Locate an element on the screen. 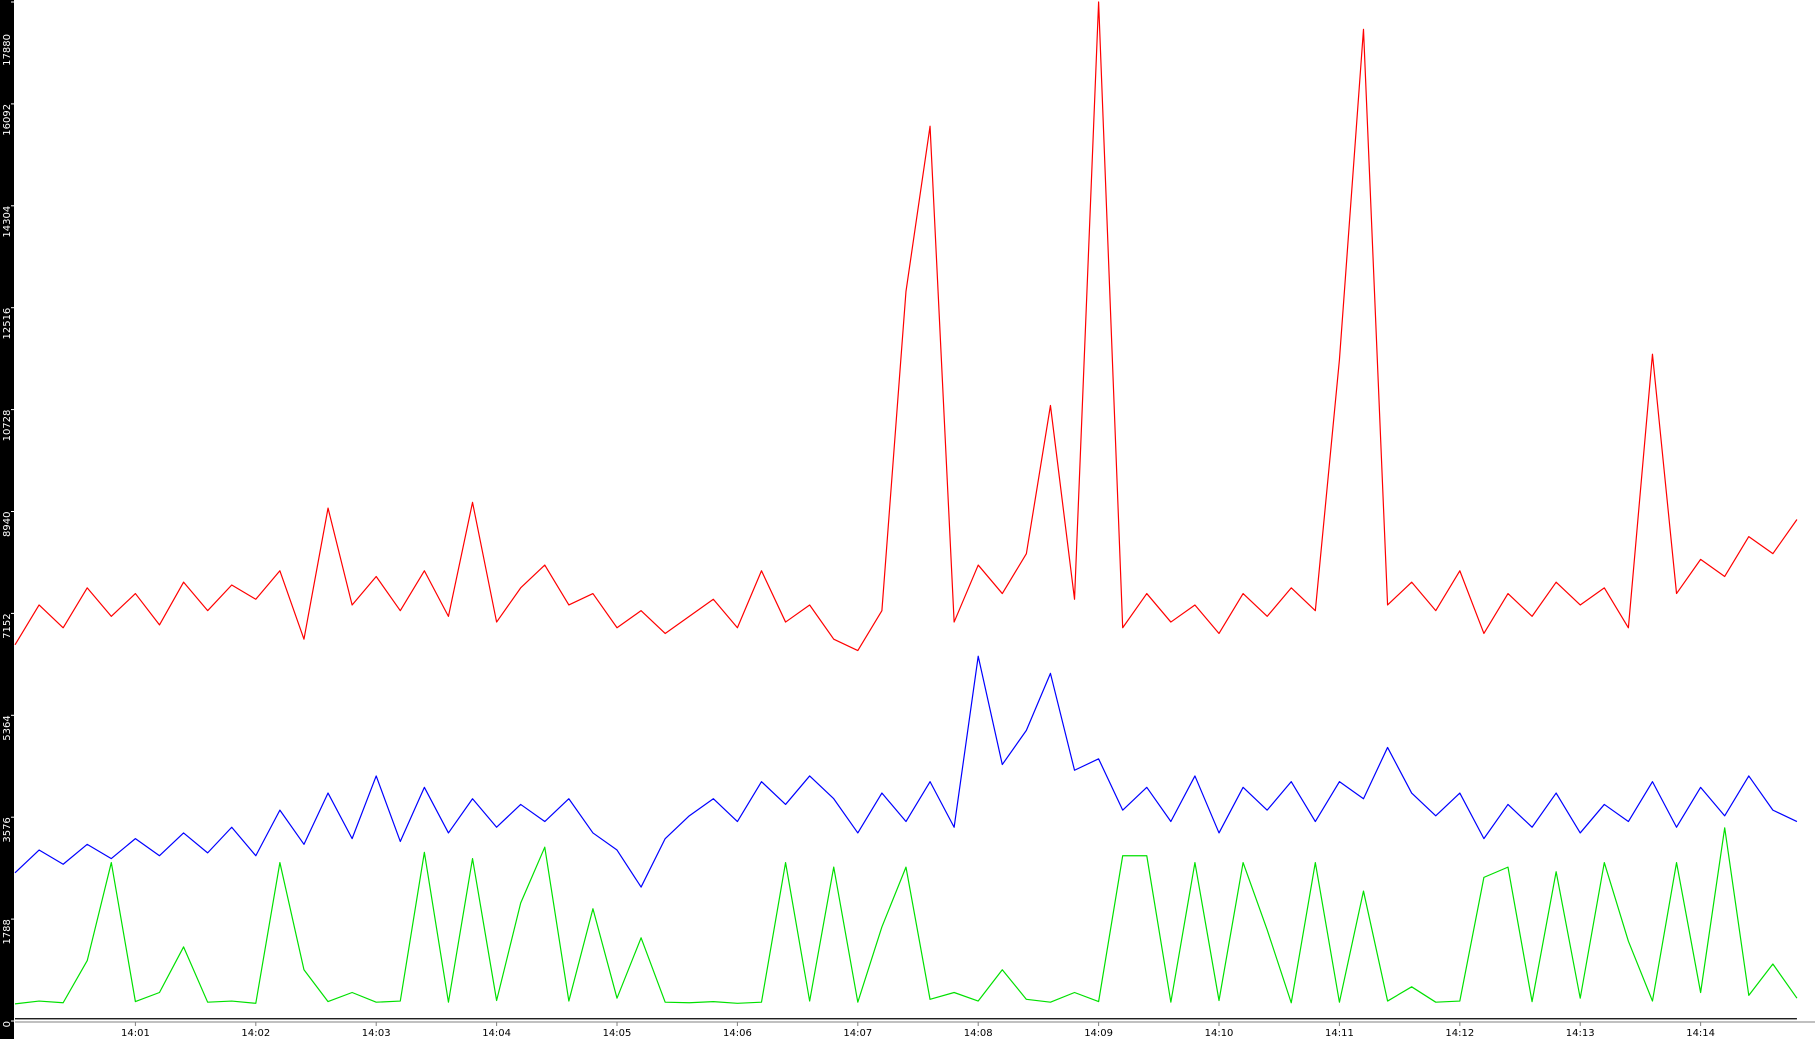  y-tick-label: 5364 is located at coordinates (7, 727).